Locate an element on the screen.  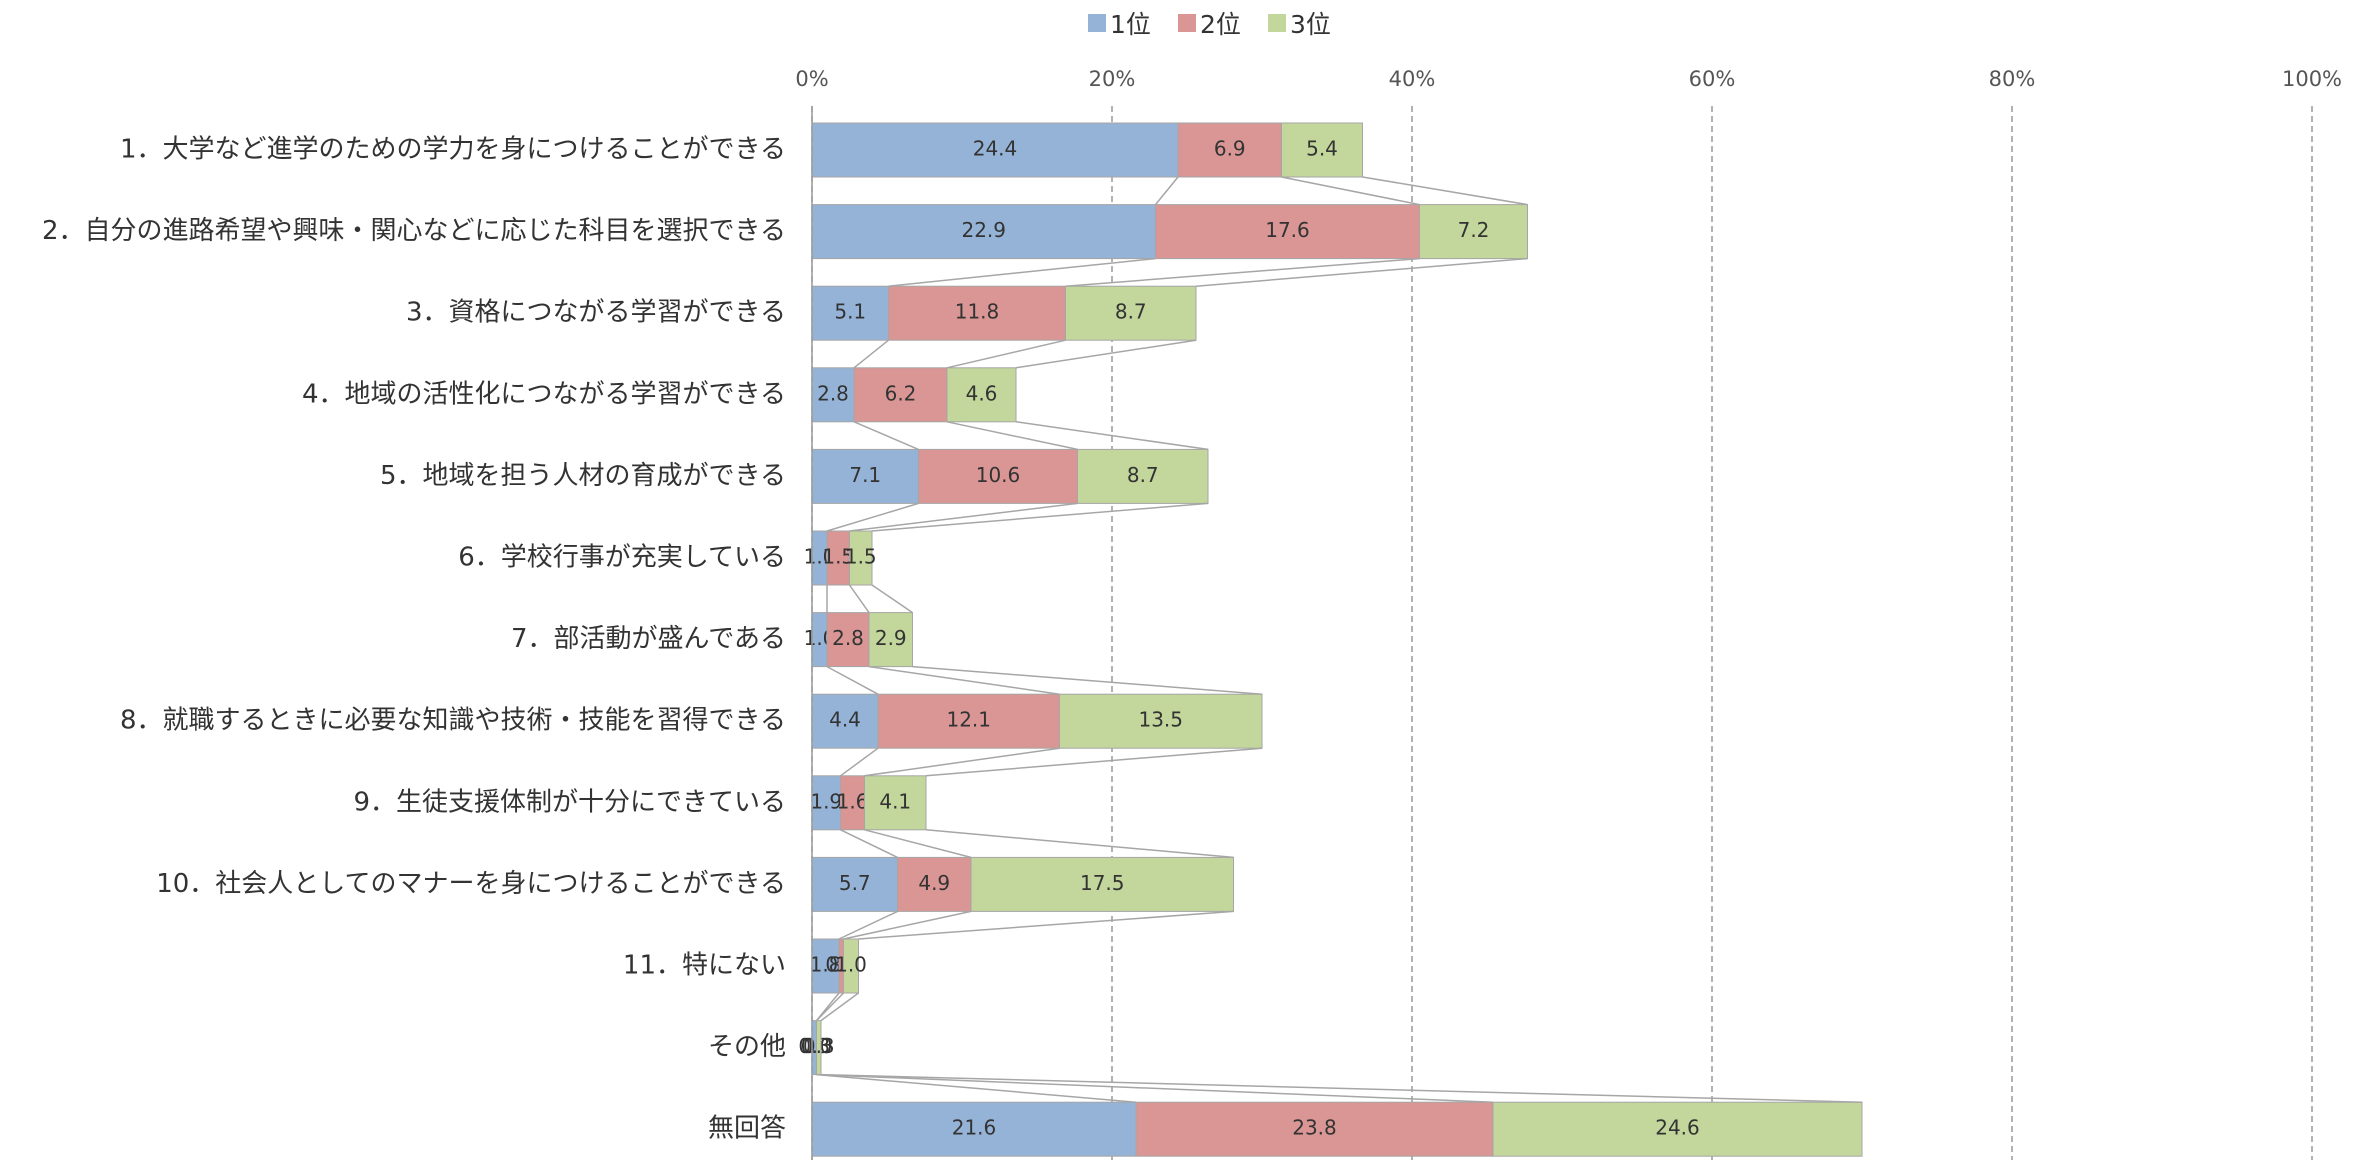
value-label: 13.5 is located at coordinates (1160, 720).